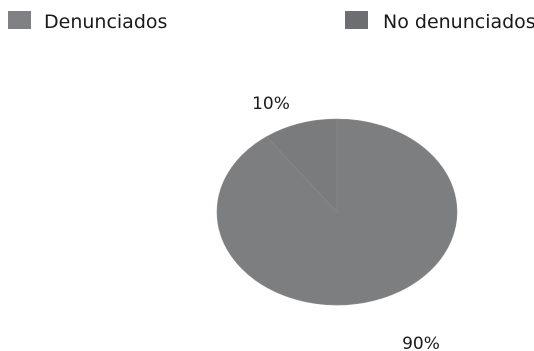  I want to click on legend: Denunciados No denunciados, so click(271, 22).